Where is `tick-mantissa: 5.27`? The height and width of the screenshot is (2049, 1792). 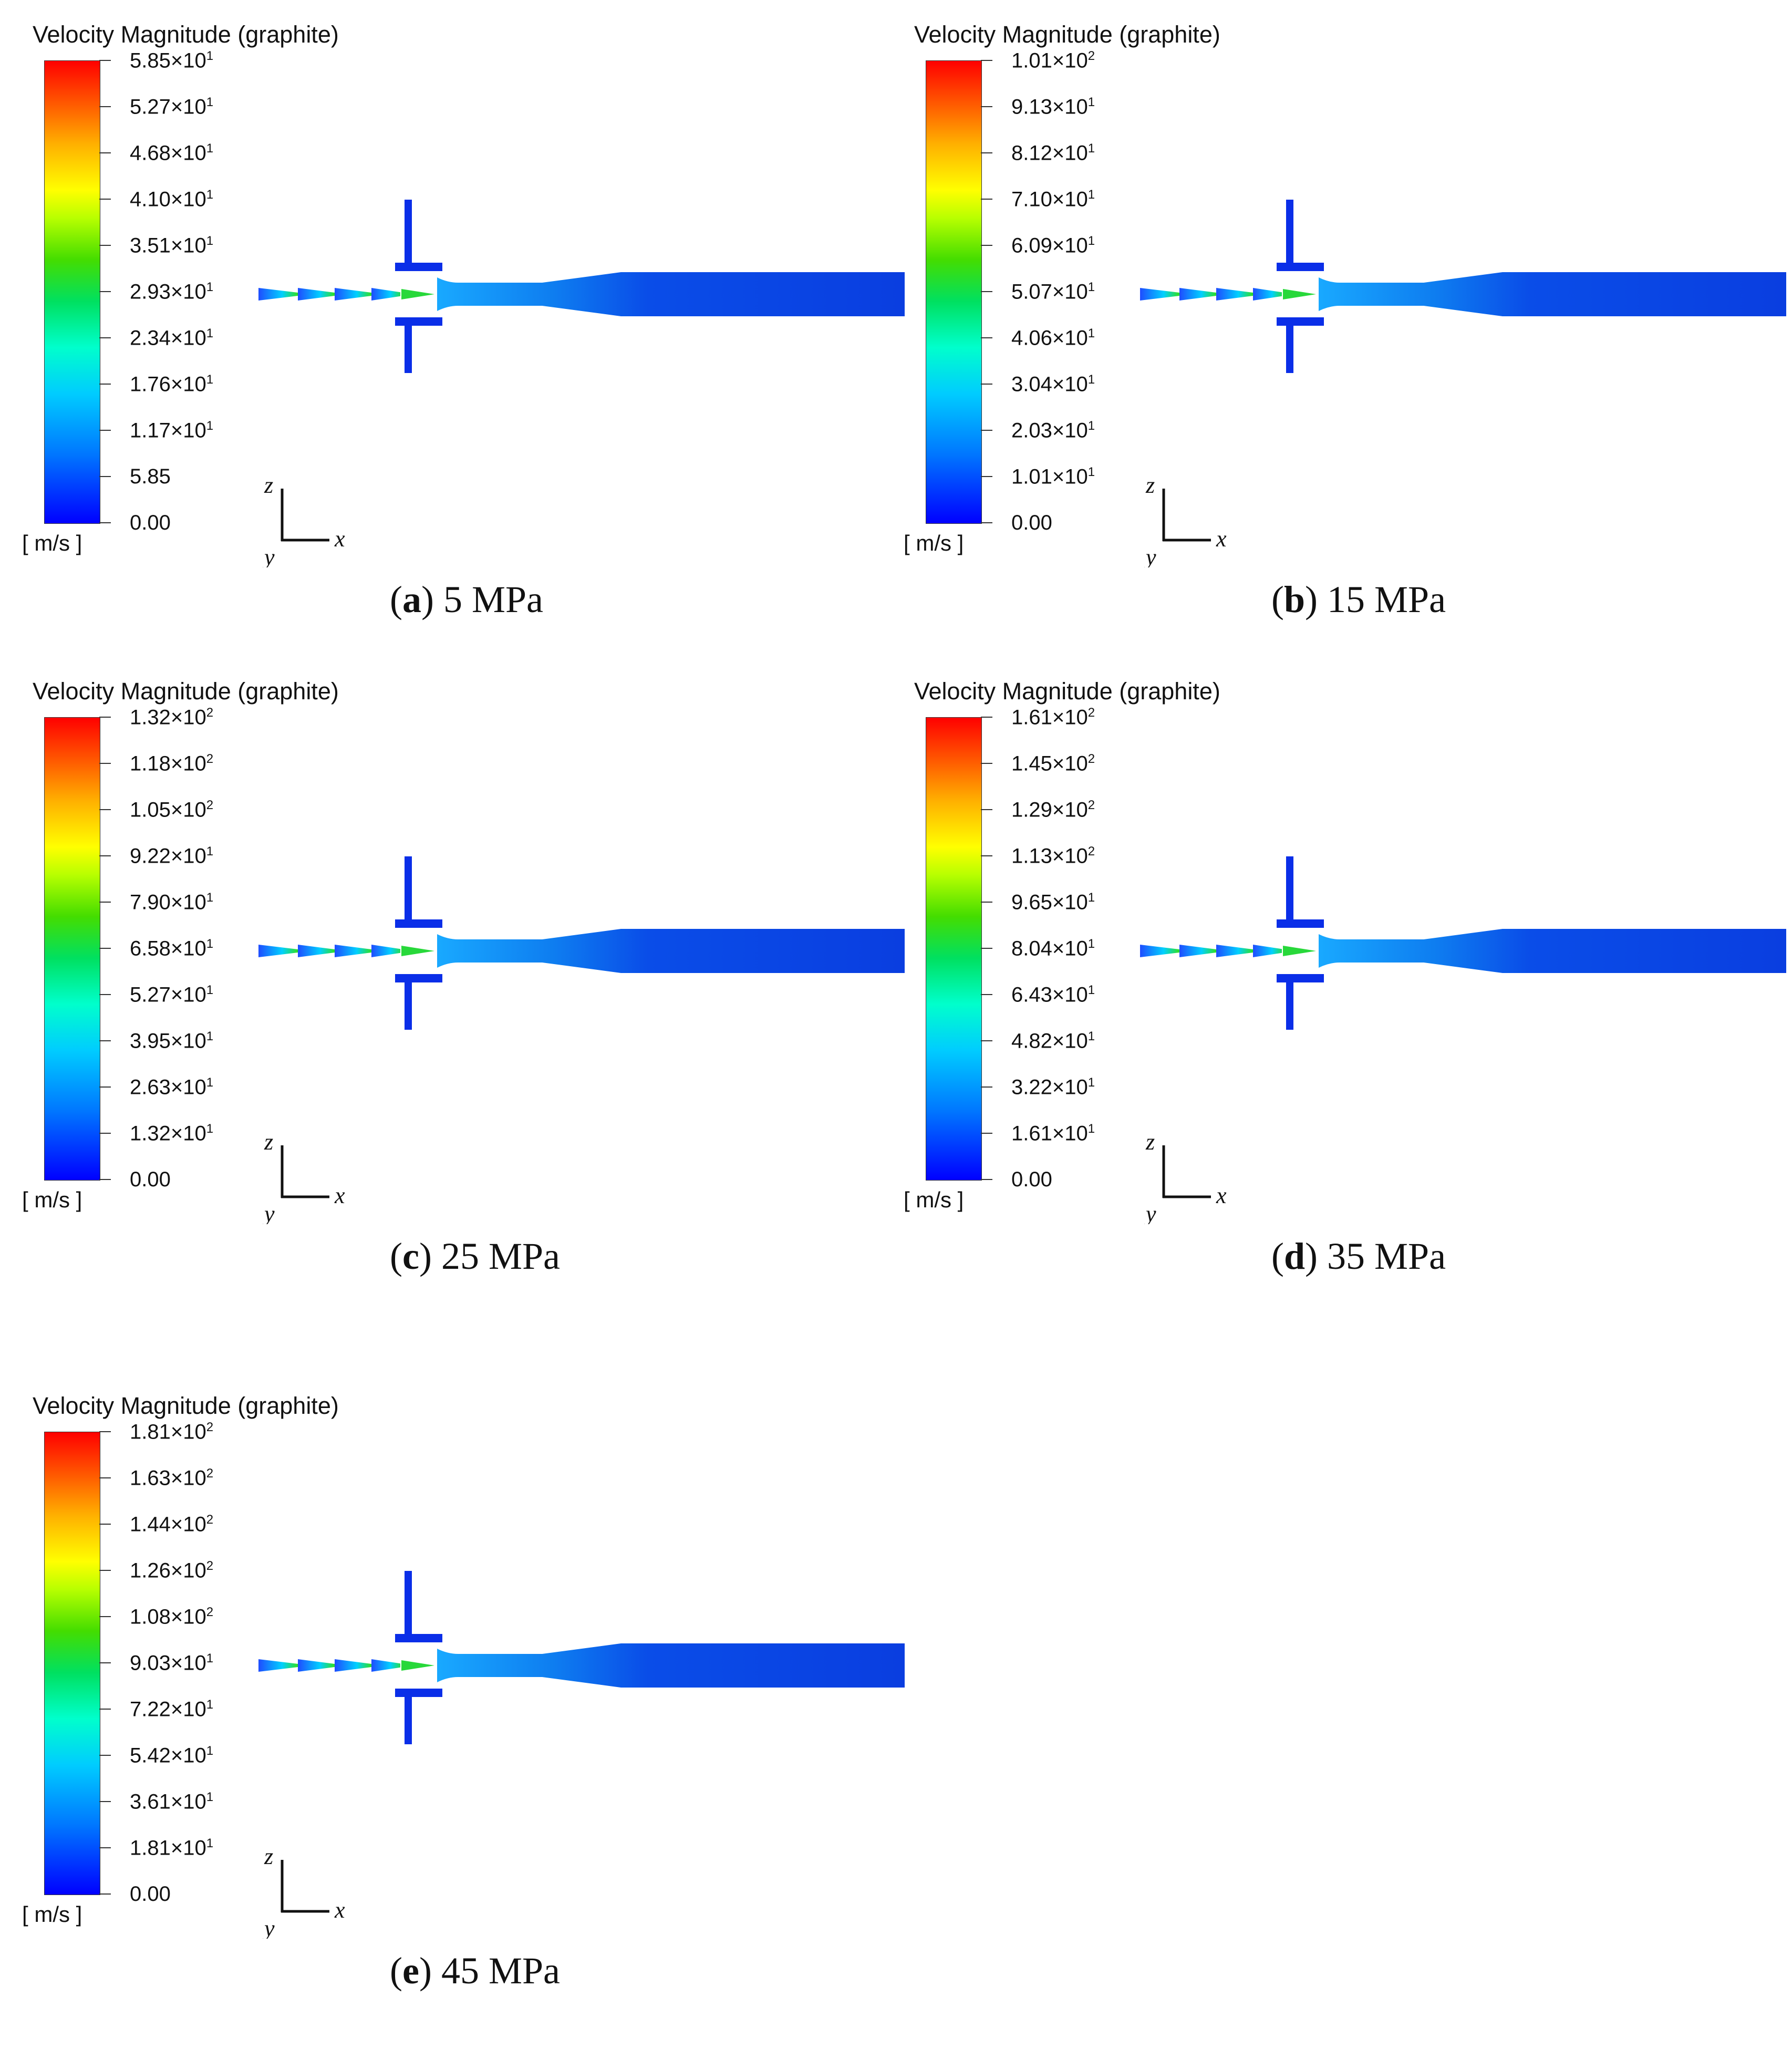 tick-mantissa: 5.27 is located at coordinates (150, 995).